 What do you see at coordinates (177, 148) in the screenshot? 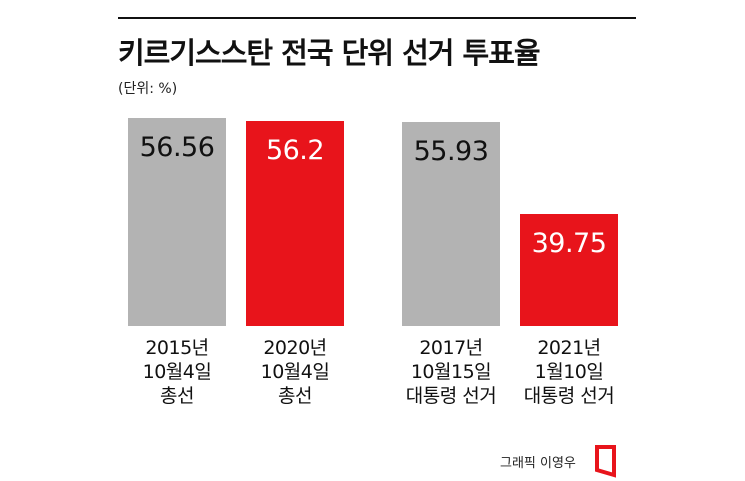
I see `value-label: 56.56` at bounding box center [177, 148].